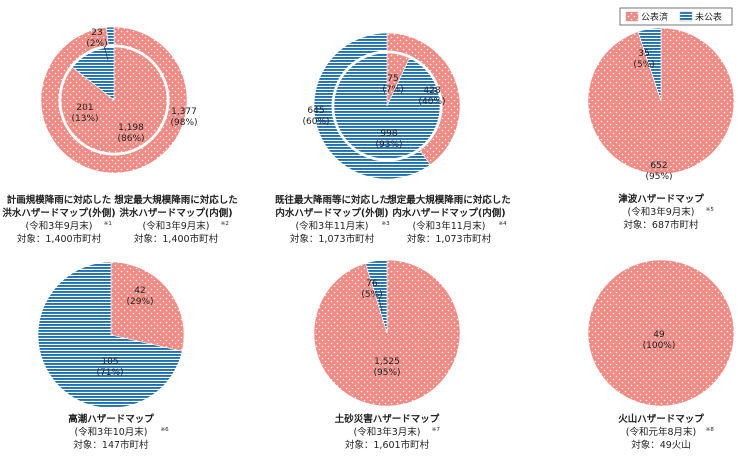 Image resolution: width=738 pixels, height=460 pixels. What do you see at coordinates (659, 346) in the screenshot?
I see `c6-published-percent-label: (100%)` at bounding box center [659, 346].